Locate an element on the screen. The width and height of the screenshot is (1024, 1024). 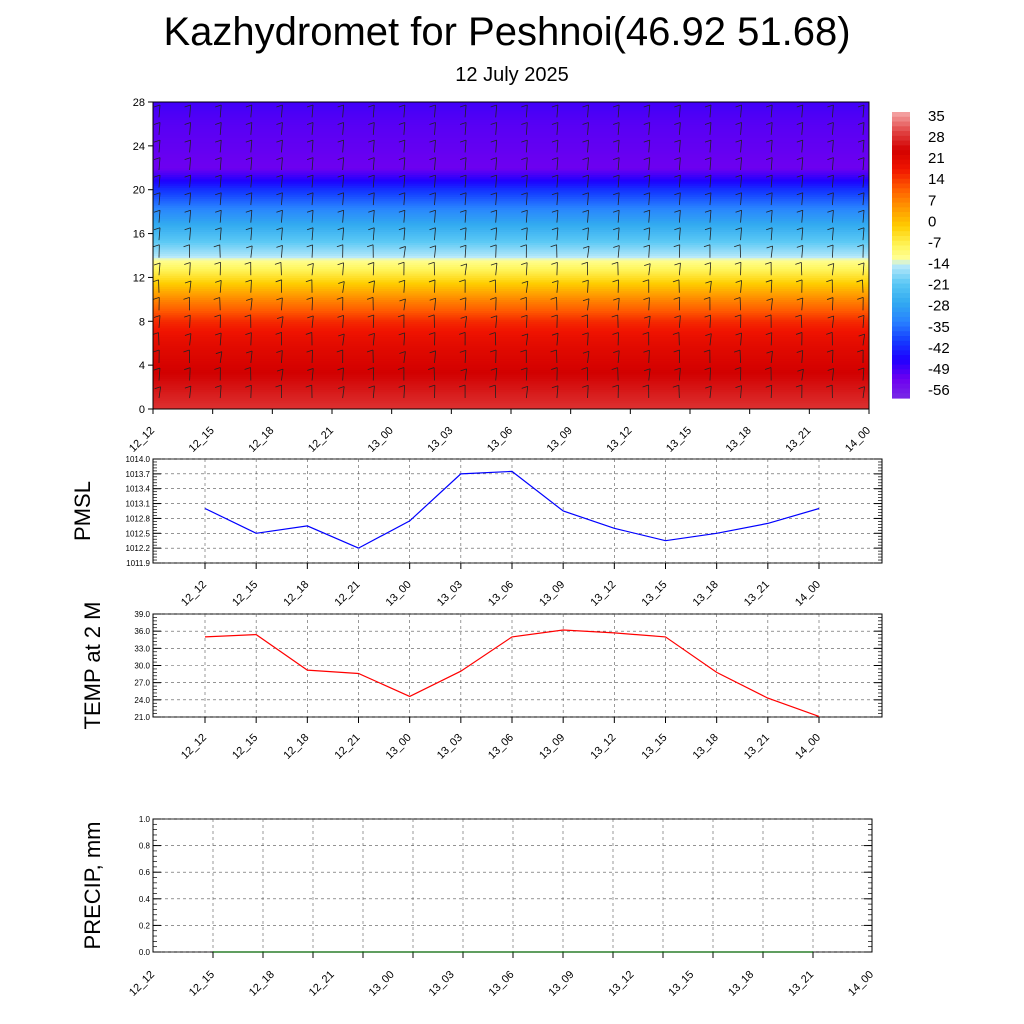
pmsl-x-tick-label: 13_15 is located at coordinates (655, 594).